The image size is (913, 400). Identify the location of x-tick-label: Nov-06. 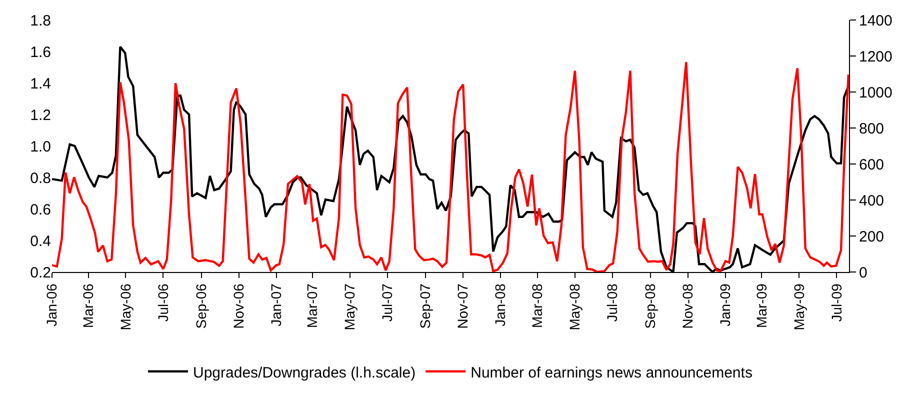
(238, 306).